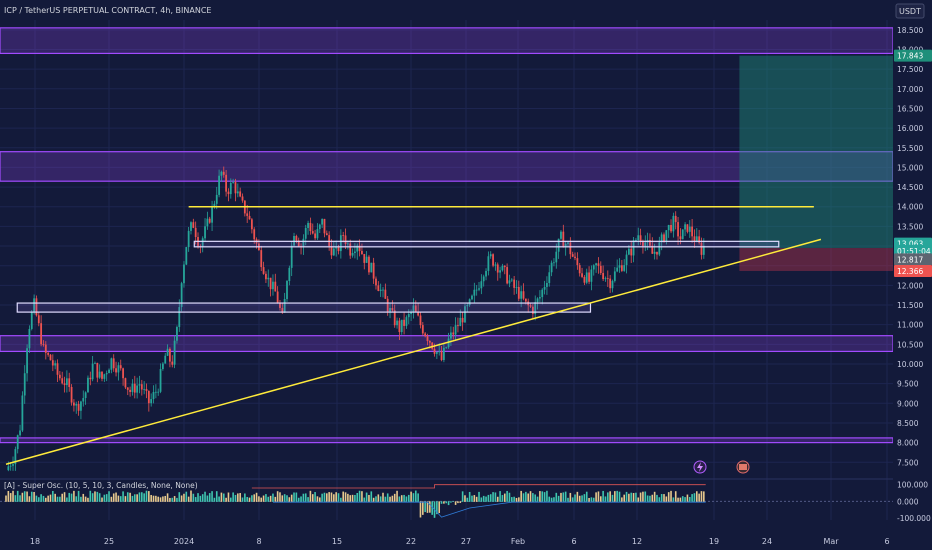  What do you see at coordinates (743, 467) in the screenshot?
I see `news-icon` at bounding box center [743, 467].